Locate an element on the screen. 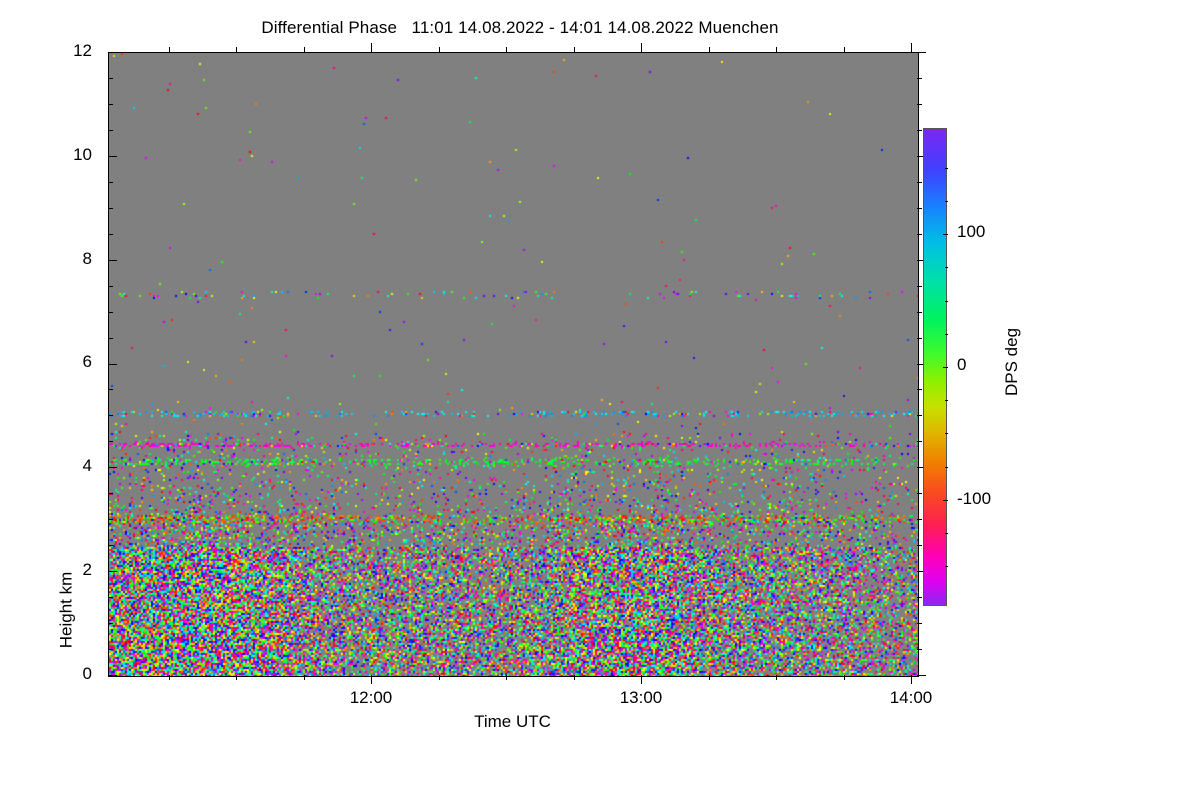  x-tick-label-1300: 13:00 is located at coordinates (641, 697).